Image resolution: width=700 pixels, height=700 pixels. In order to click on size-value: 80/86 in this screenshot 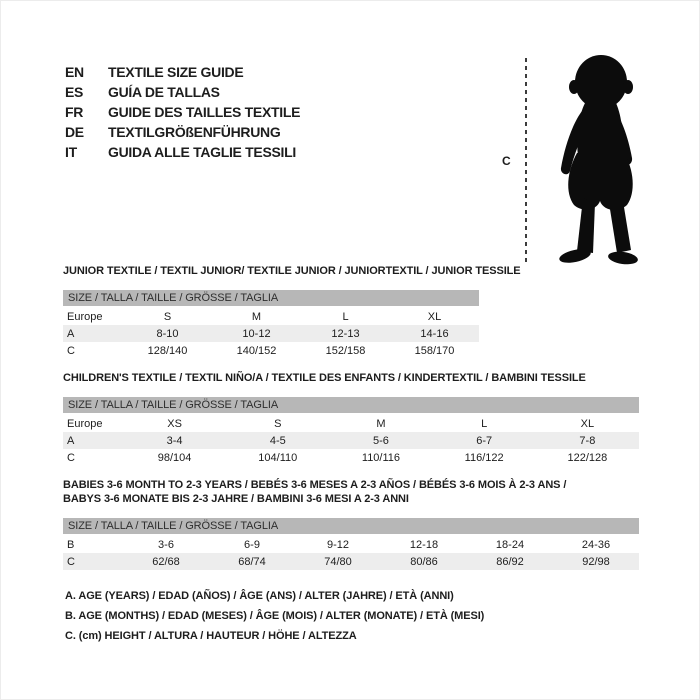, I will do `click(424, 561)`.